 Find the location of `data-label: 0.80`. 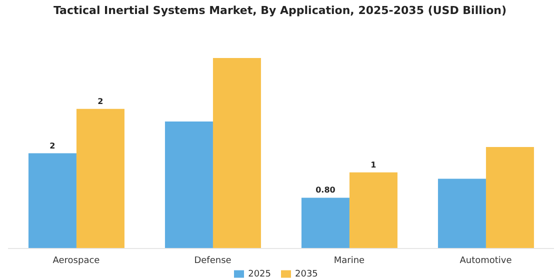

data-label: 0.80 is located at coordinates (326, 190).